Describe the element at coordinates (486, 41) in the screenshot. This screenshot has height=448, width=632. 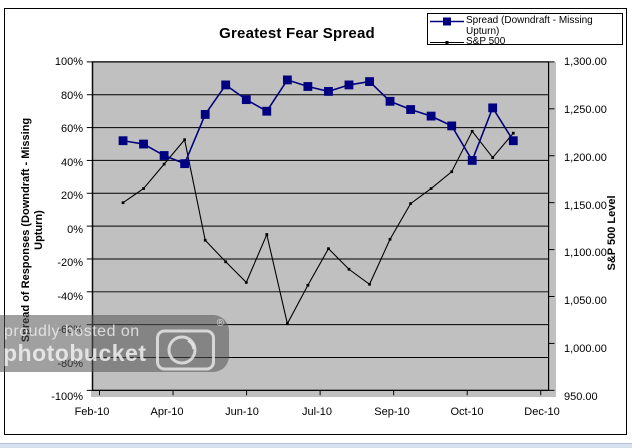
I see `legend-label-sp500: S&P 500` at that location.